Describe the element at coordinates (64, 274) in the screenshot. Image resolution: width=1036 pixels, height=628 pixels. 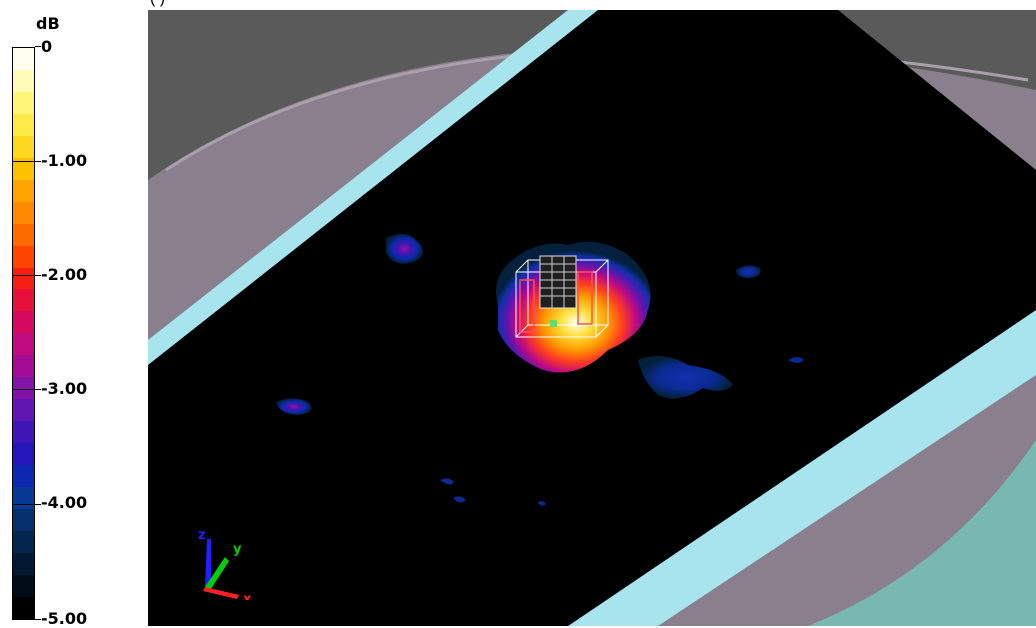
I see `colorbar-tick-label: -2.00` at that location.